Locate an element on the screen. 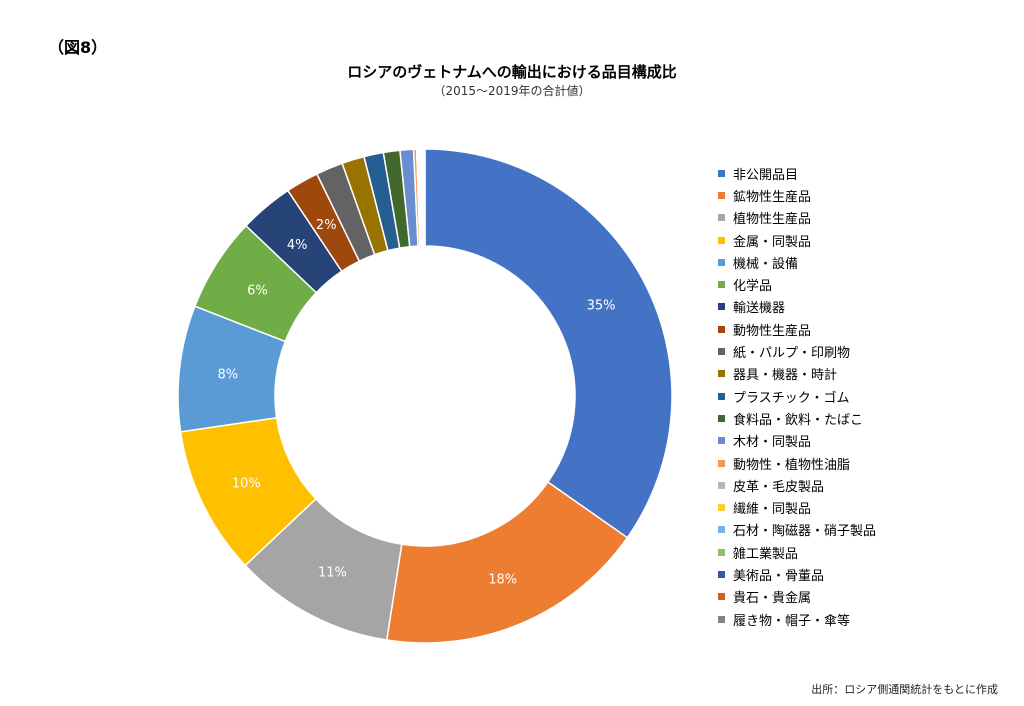 This screenshot has width=1024, height=706. slice-data-label: 35% is located at coordinates (601, 305).